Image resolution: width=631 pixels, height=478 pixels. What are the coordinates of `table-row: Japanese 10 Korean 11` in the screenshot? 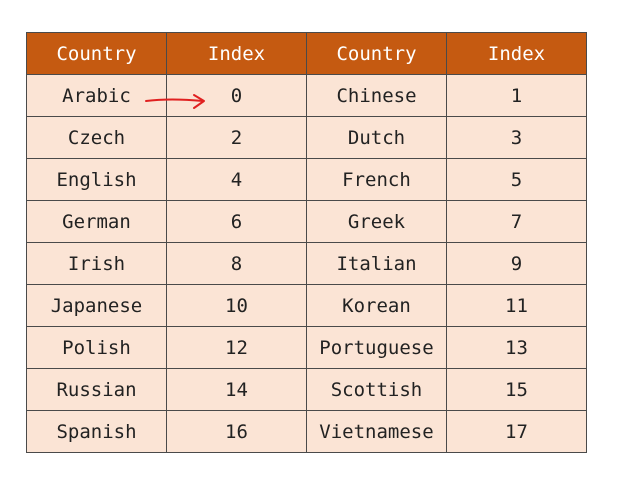 It's located at (306, 305).